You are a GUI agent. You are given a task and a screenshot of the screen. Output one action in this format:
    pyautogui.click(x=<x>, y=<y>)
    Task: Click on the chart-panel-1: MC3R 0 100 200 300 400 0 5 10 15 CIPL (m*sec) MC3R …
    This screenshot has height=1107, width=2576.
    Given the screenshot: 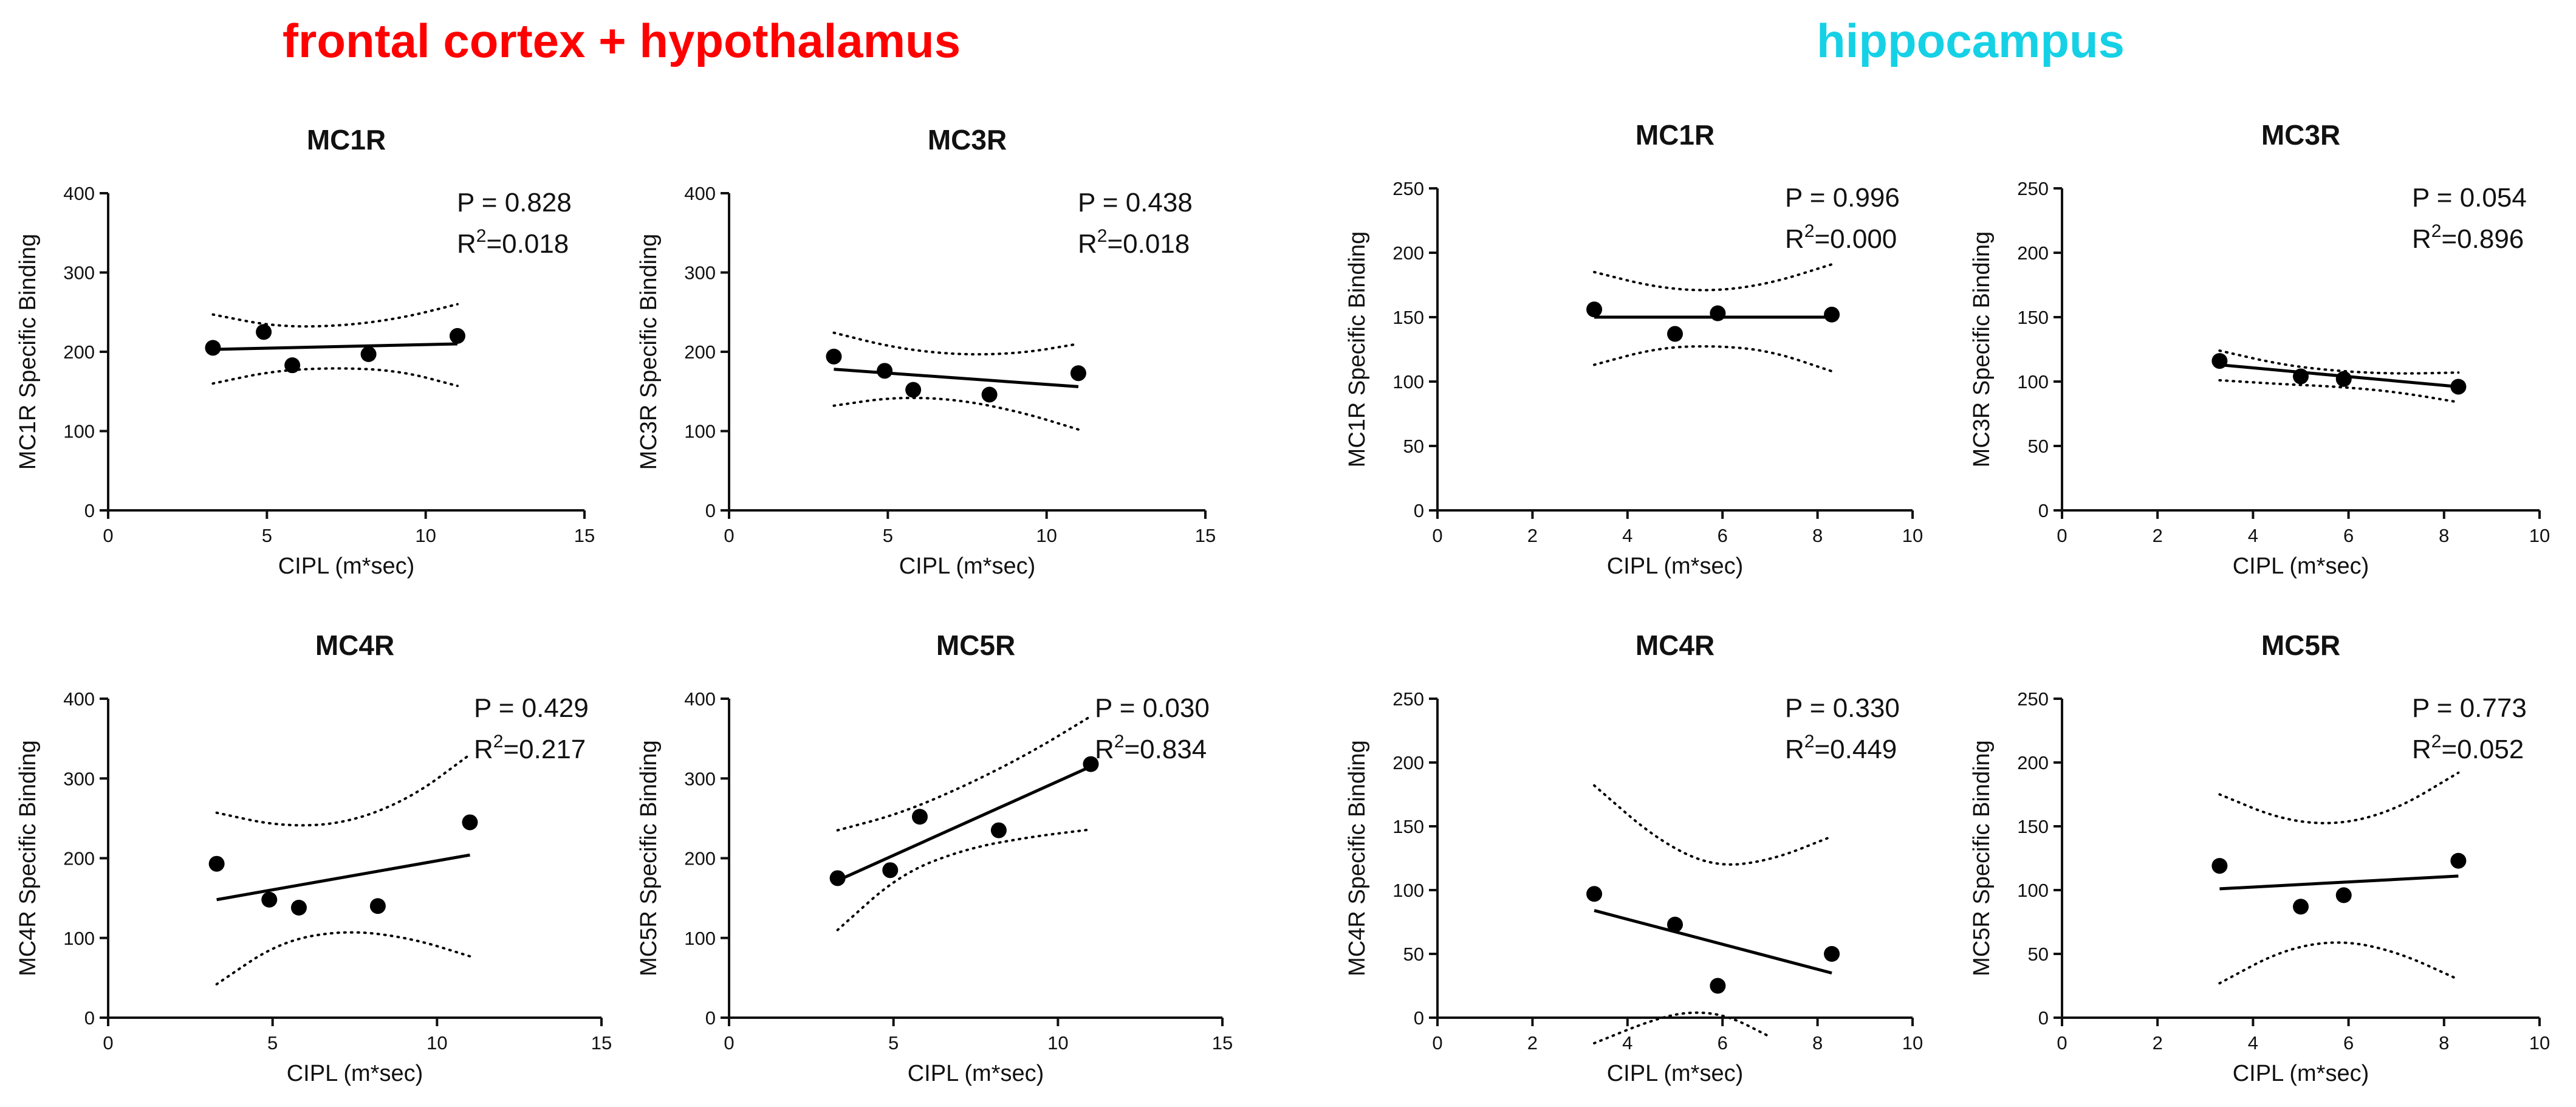 What is the action you would take?
    pyautogui.click(x=926, y=351)
    